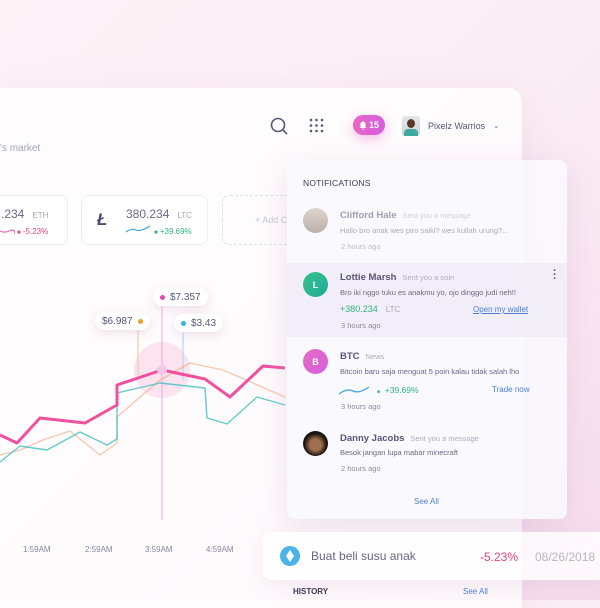 The width and height of the screenshot is (600, 608). I want to click on search-icon, so click(279, 126).